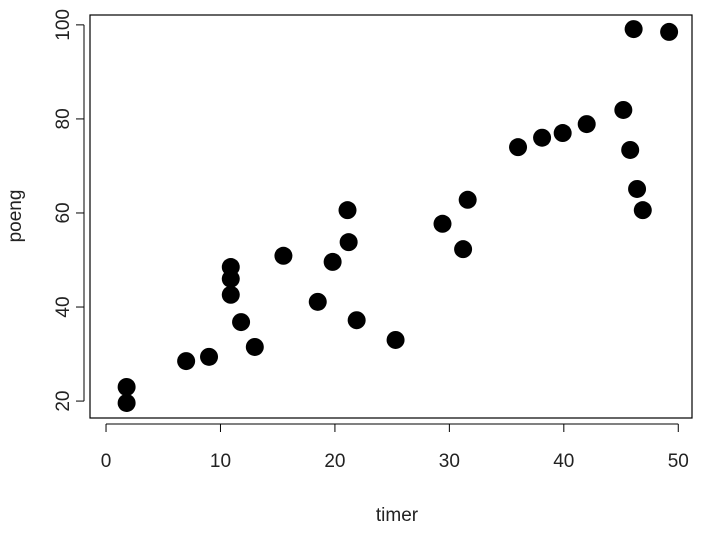  Describe the element at coordinates (63, 401) in the screenshot. I see `y-tick-label: 20` at that location.